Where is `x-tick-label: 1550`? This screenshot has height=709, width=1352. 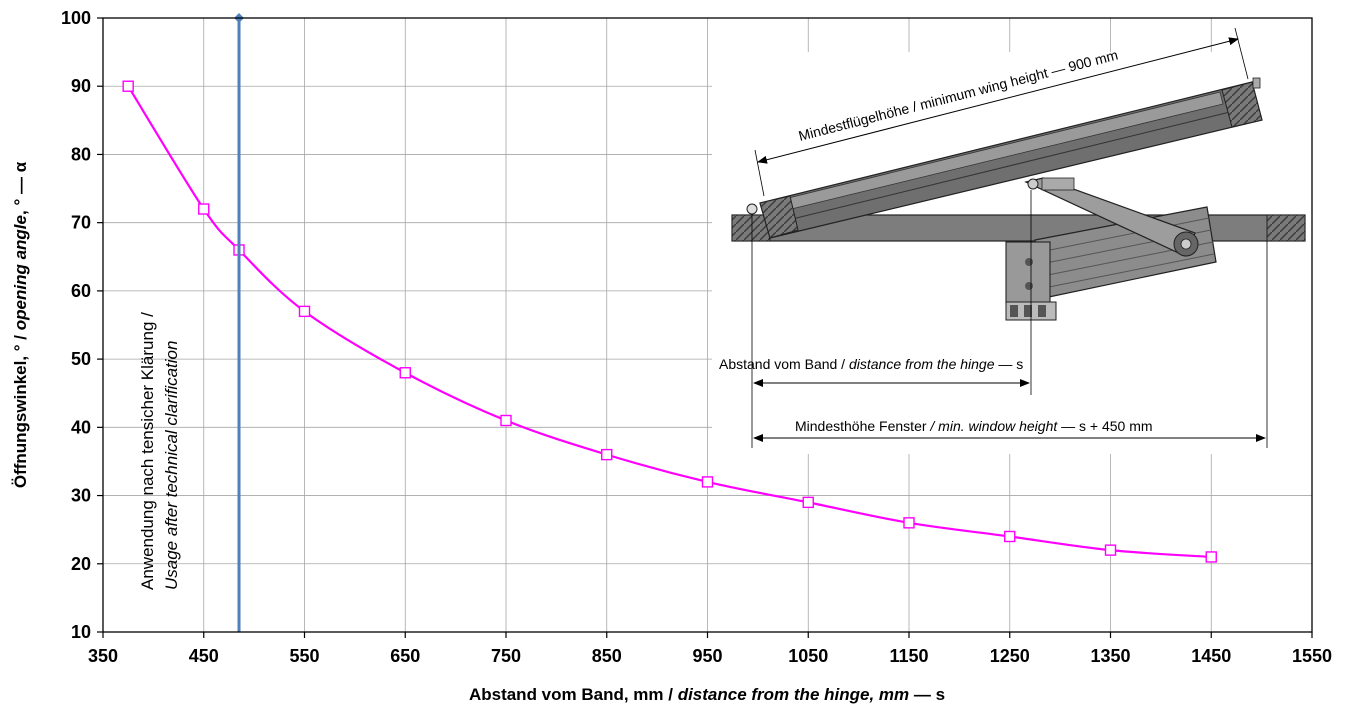 x-tick-label: 1550 is located at coordinates (1312, 656).